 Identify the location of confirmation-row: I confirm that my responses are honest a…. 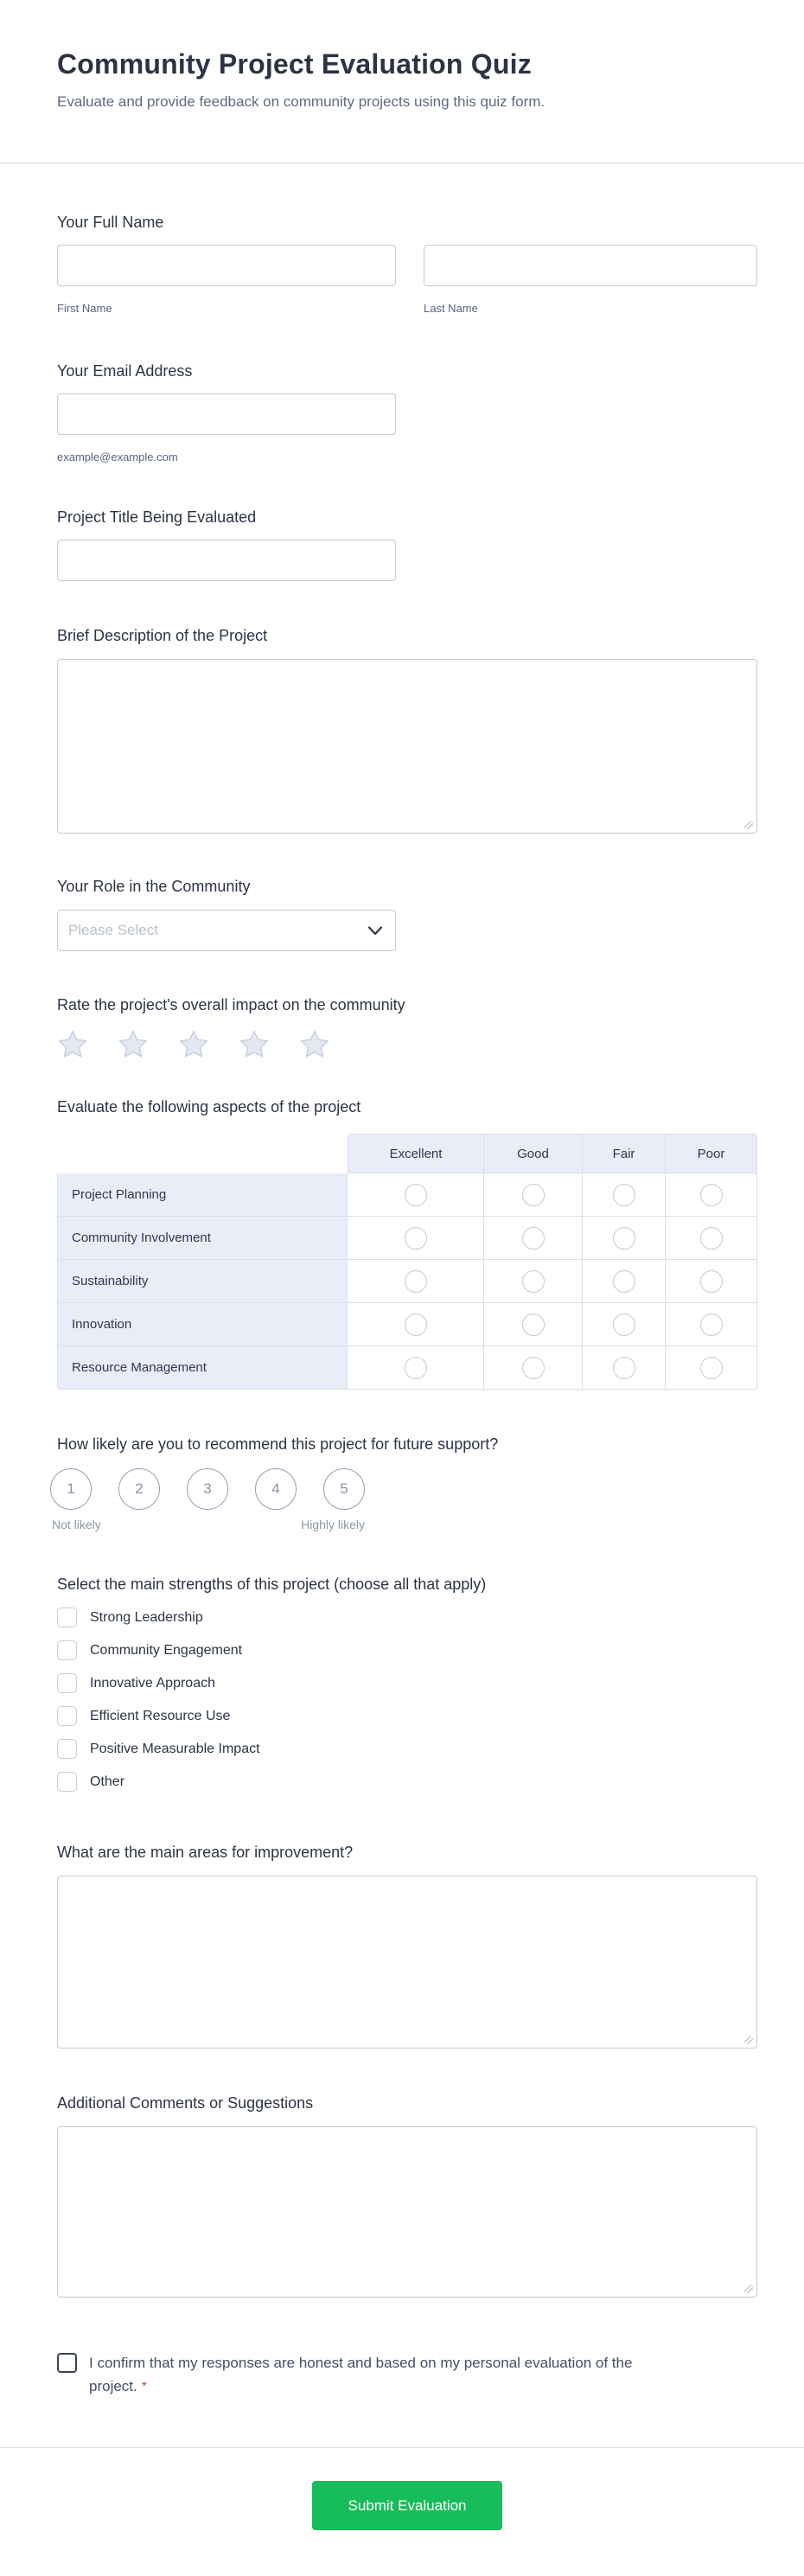
(407, 2375).